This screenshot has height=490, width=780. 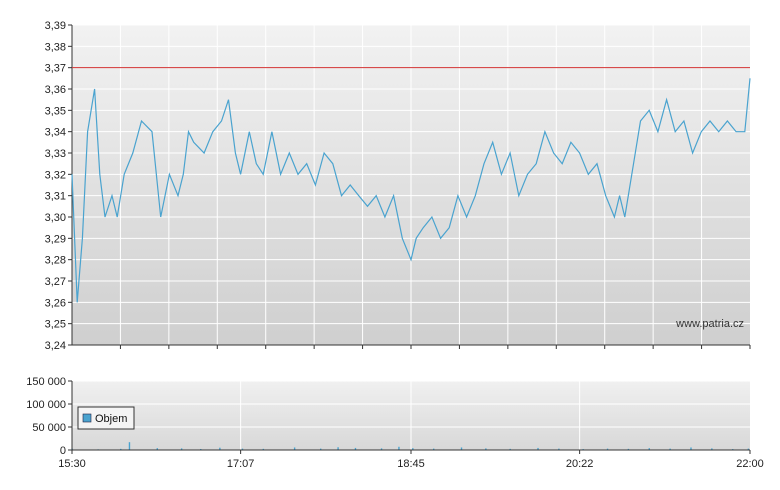 What do you see at coordinates (55, 282) in the screenshot?
I see `price-y-tick-label: 3,27` at bounding box center [55, 282].